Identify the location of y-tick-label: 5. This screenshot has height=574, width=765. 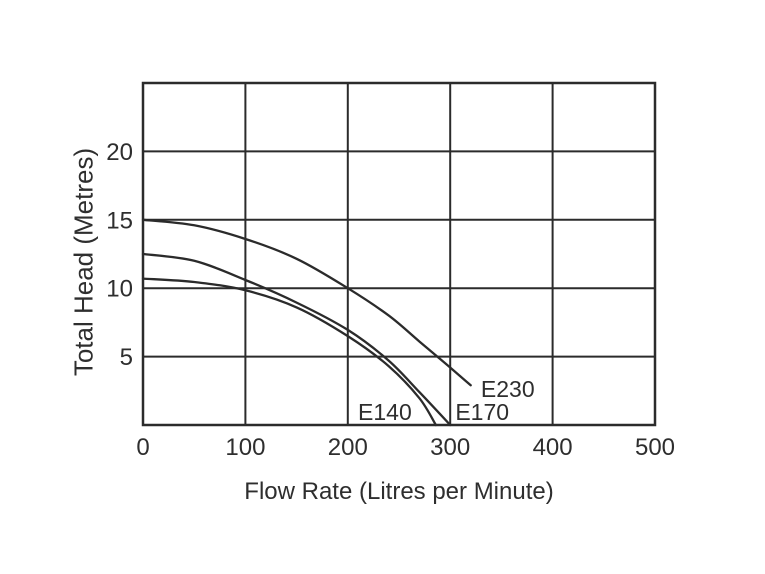
(126, 357).